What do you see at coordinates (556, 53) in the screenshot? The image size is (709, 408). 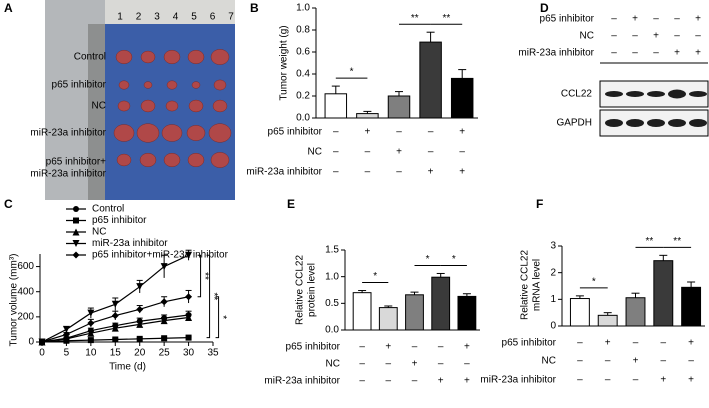 I see `condition-label: miR-23a inhibitor` at bounding box center [556, 53].